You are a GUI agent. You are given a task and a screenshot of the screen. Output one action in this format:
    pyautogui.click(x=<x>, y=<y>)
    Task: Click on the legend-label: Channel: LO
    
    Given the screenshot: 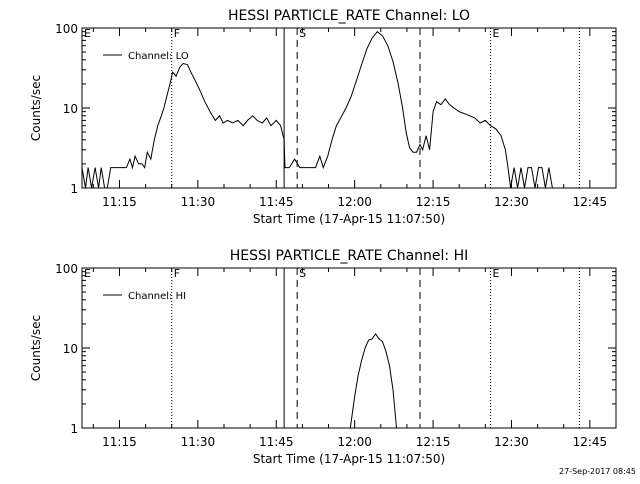 What is the action you would take?
    pyautogui.click(x=158, y=56)
    